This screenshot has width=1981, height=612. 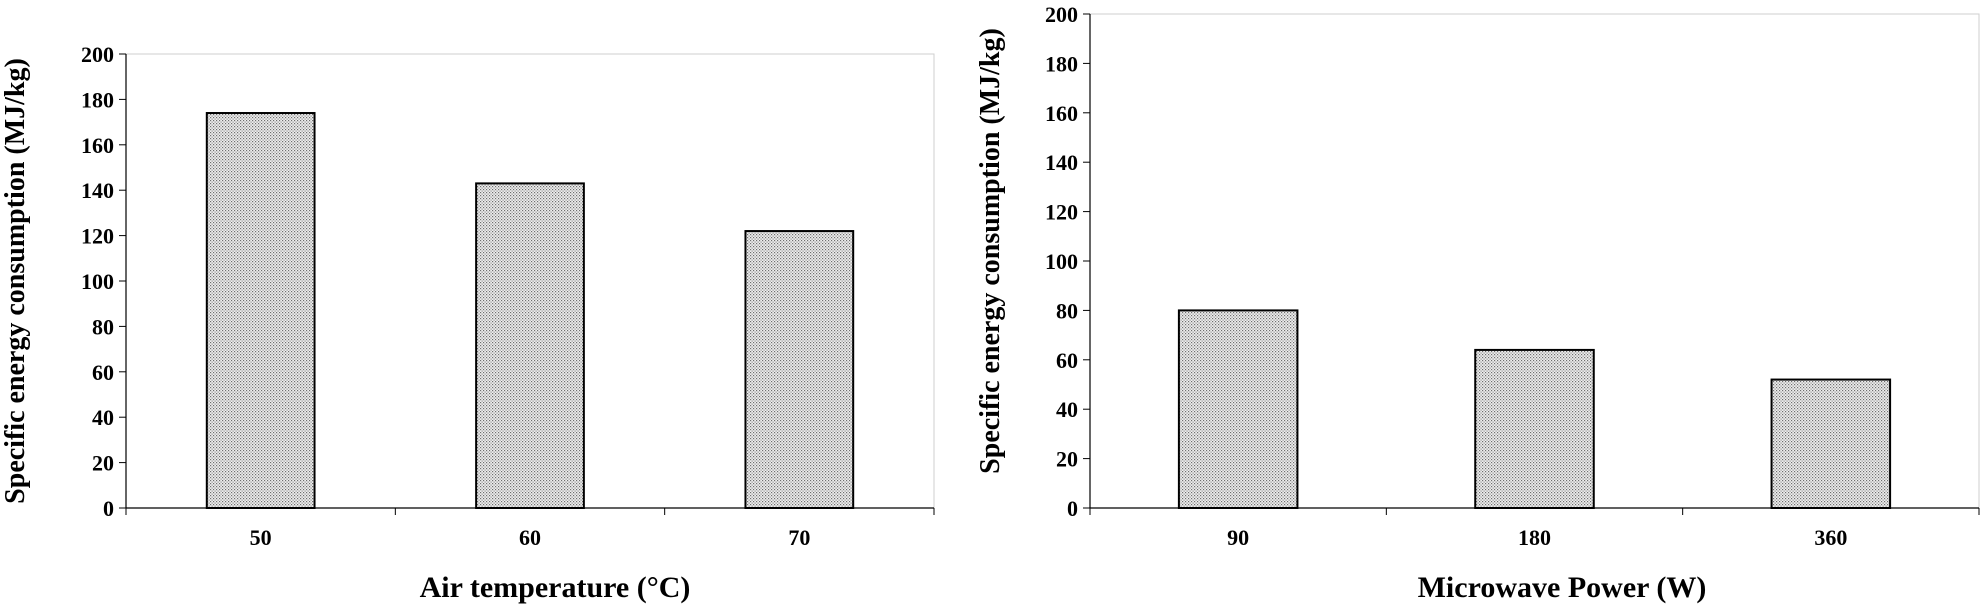 I want to click on x-tick-label: 360, so click(x=1830, y=537).